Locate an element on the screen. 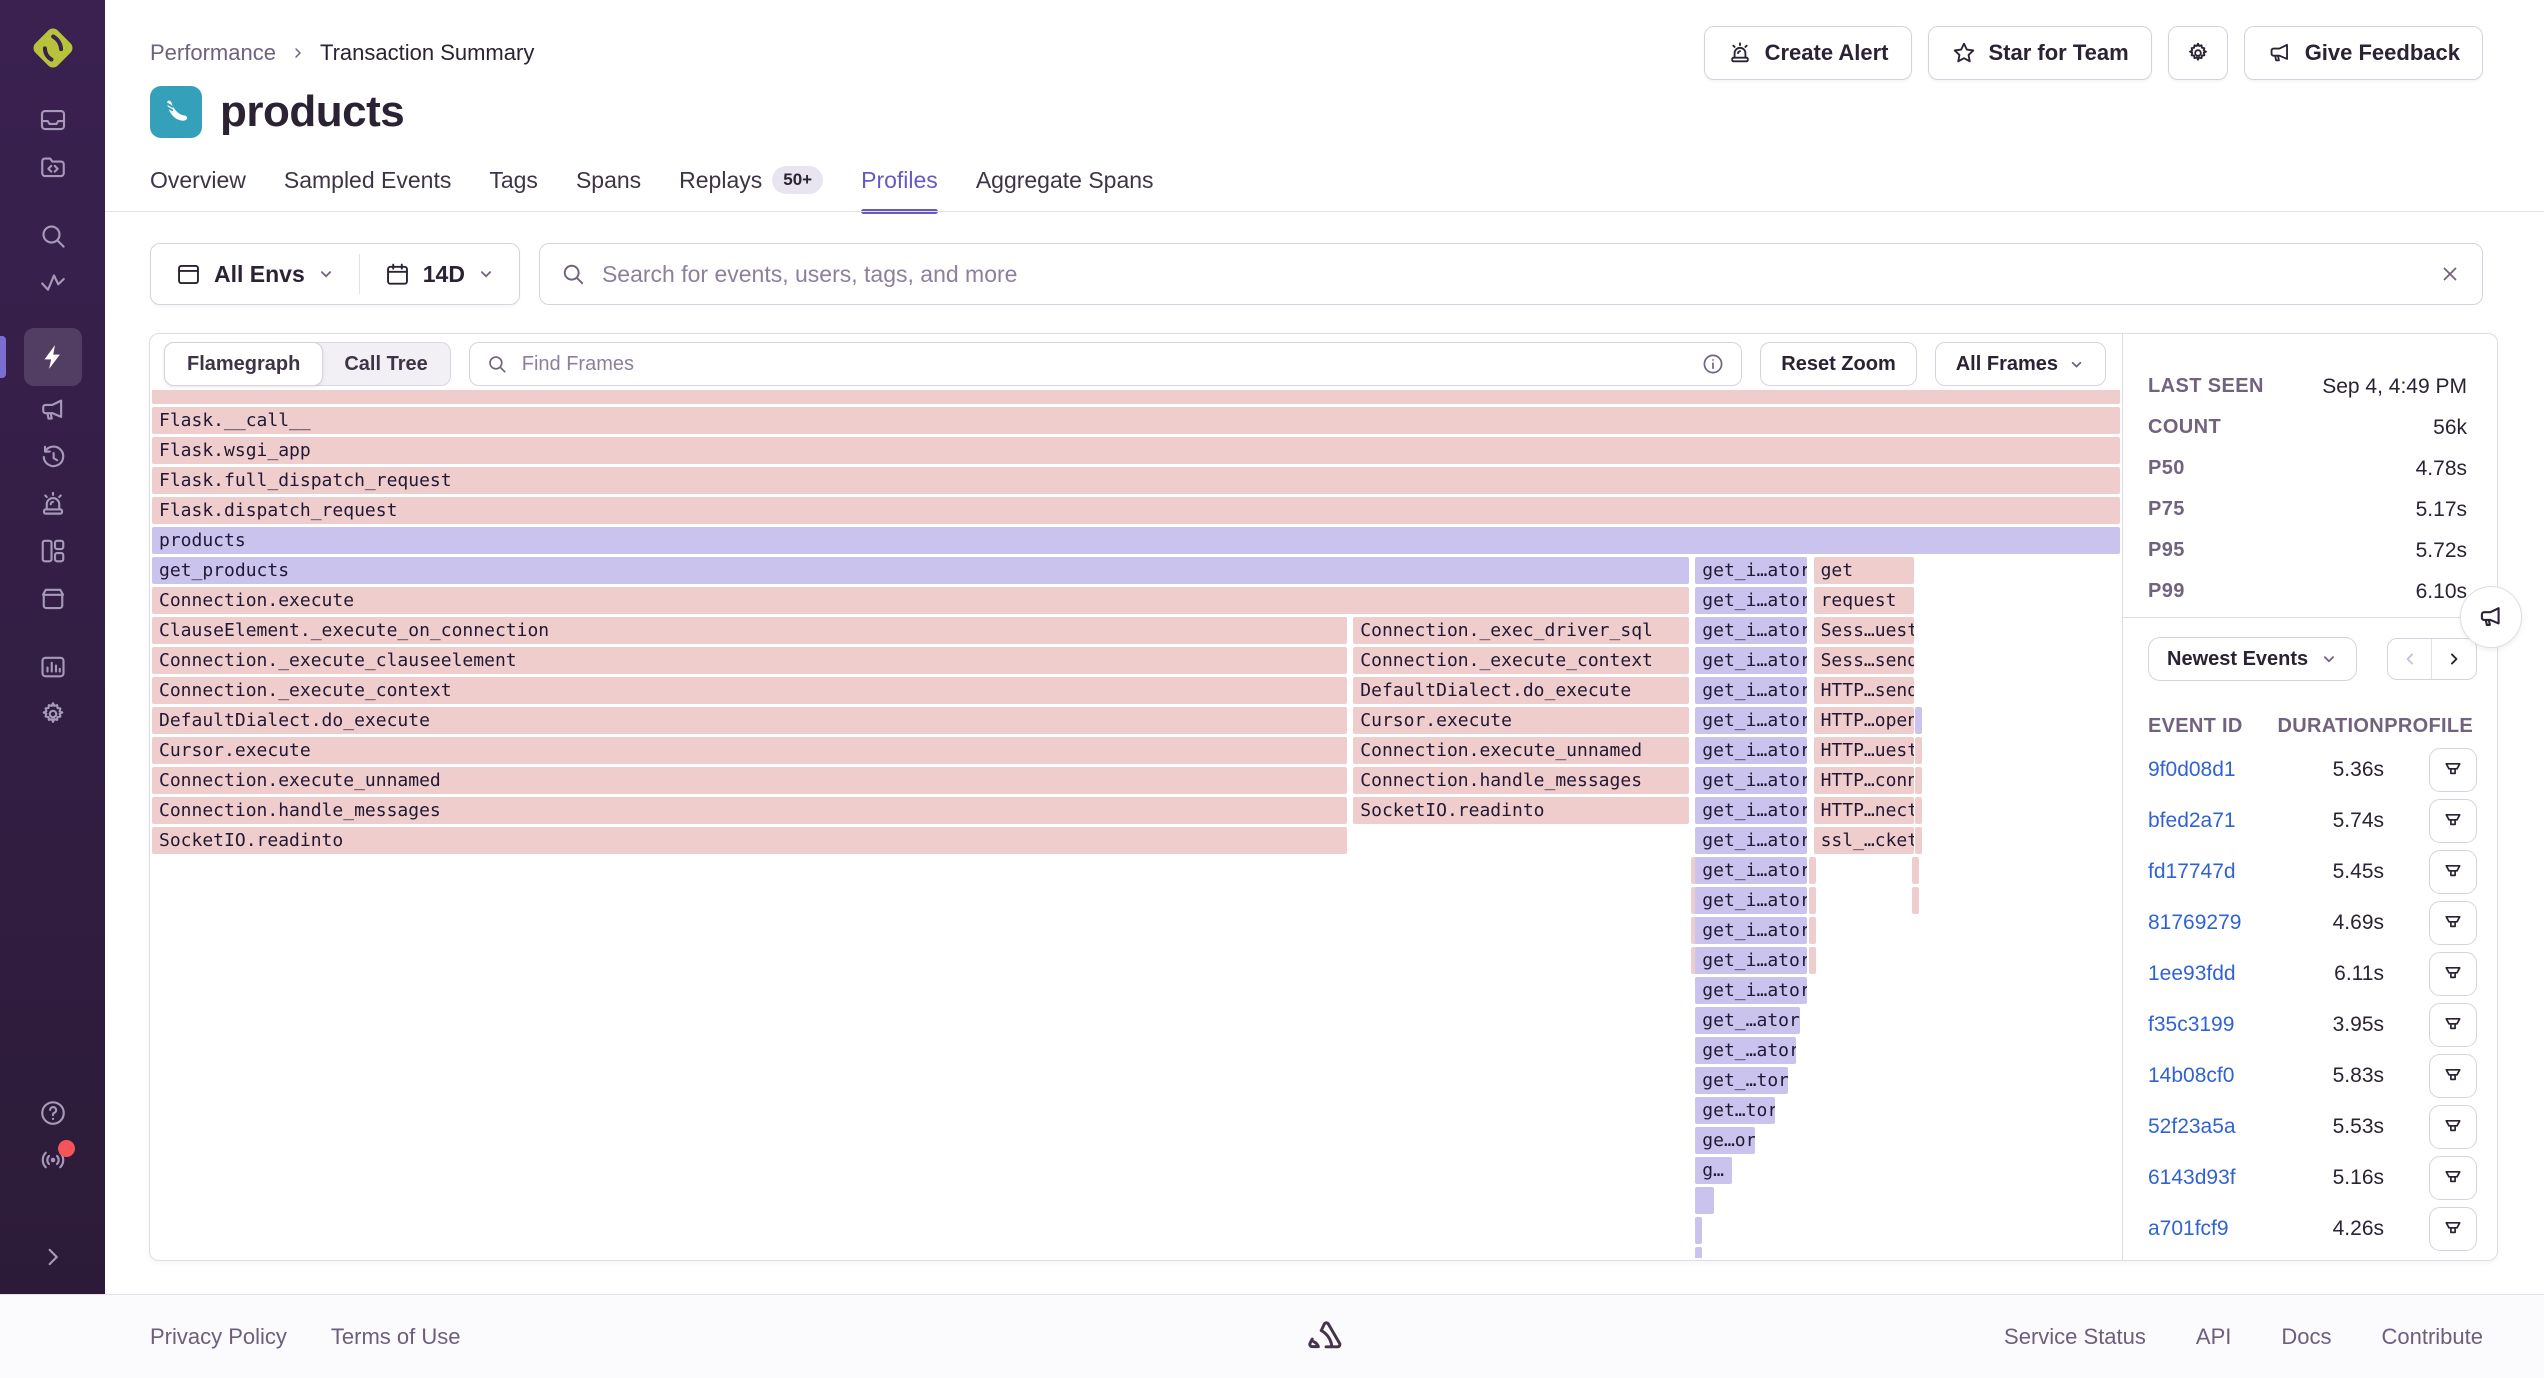 This screenshot has height=1378, width=2544. next-page-button is located at coordinates (2454, 659).